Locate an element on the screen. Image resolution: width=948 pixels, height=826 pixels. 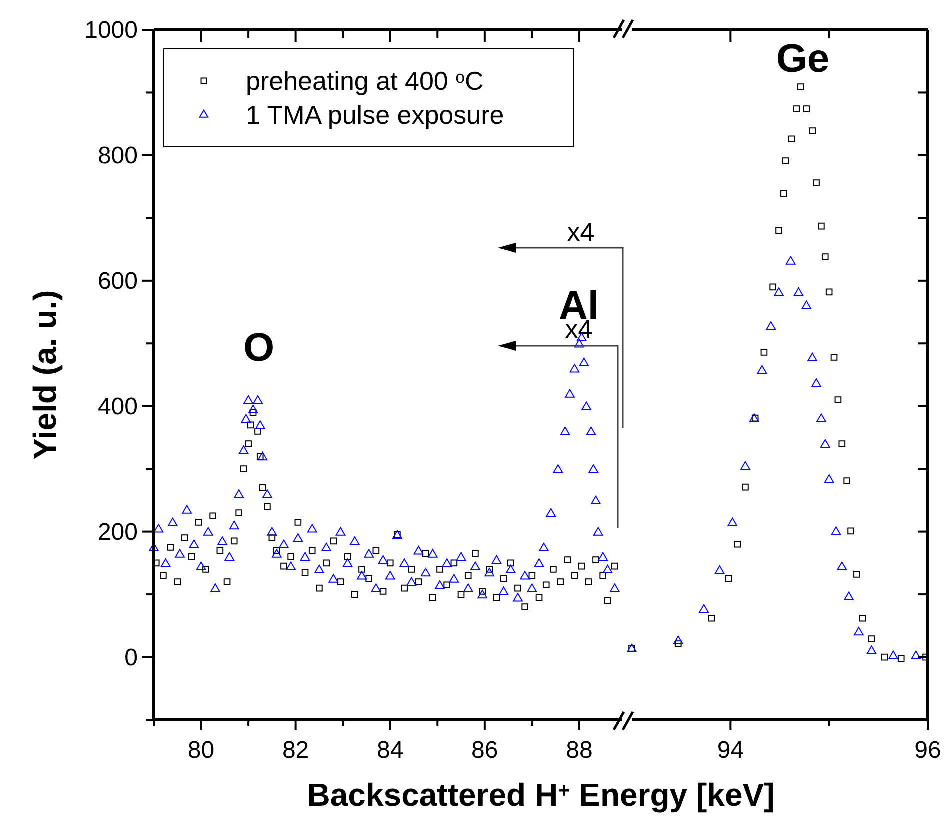
x-tick-label: 86 is located at coordinates (485, 750).